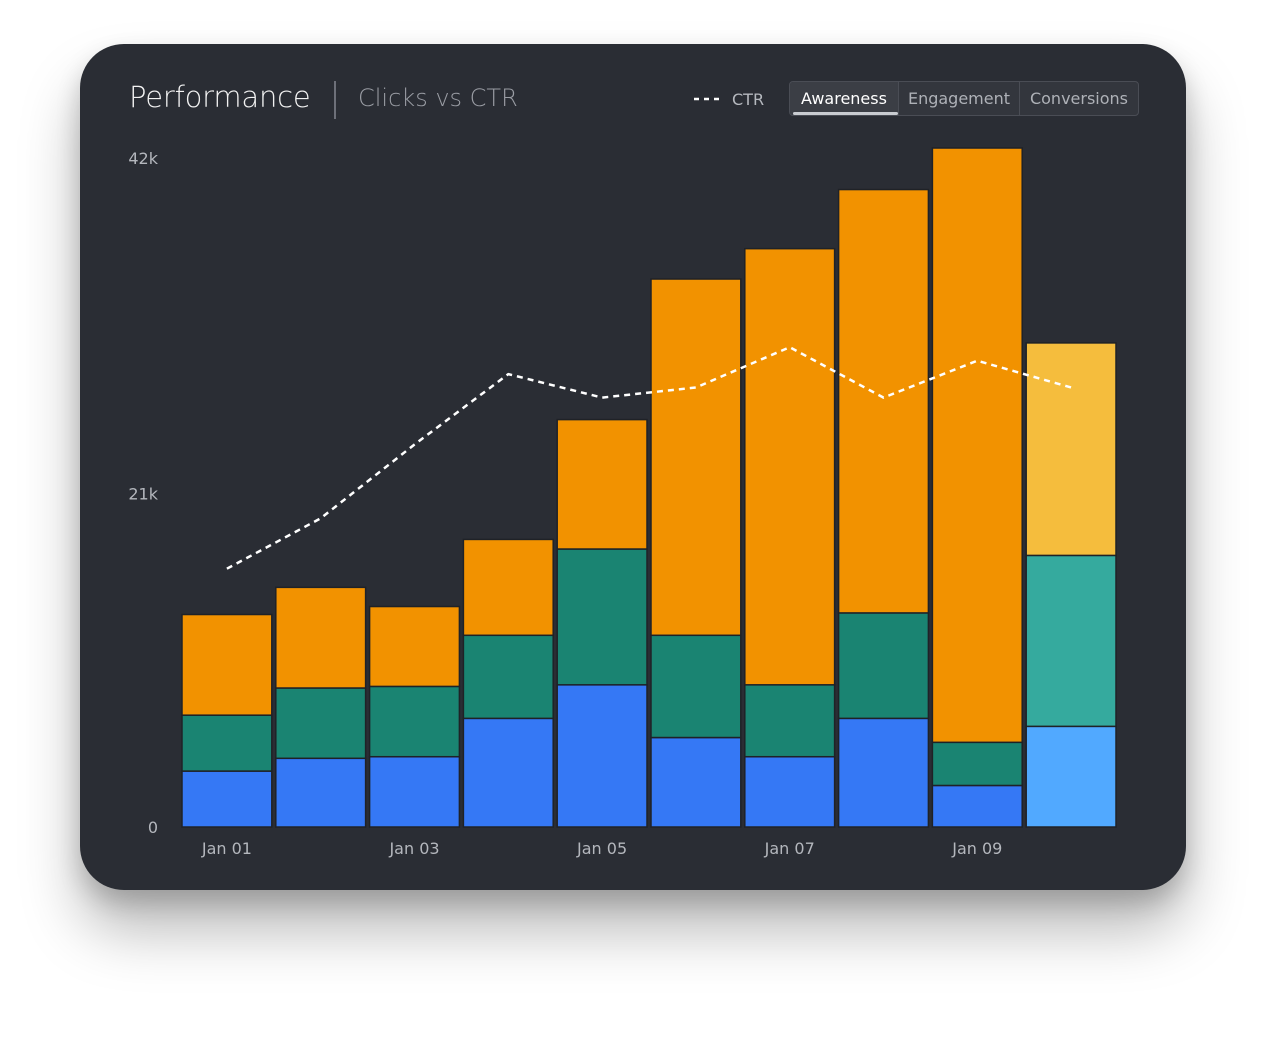 This screenshot has height=1045, width=1266. I want to click on x-tick-label: Jan 07, so click(789, 848).